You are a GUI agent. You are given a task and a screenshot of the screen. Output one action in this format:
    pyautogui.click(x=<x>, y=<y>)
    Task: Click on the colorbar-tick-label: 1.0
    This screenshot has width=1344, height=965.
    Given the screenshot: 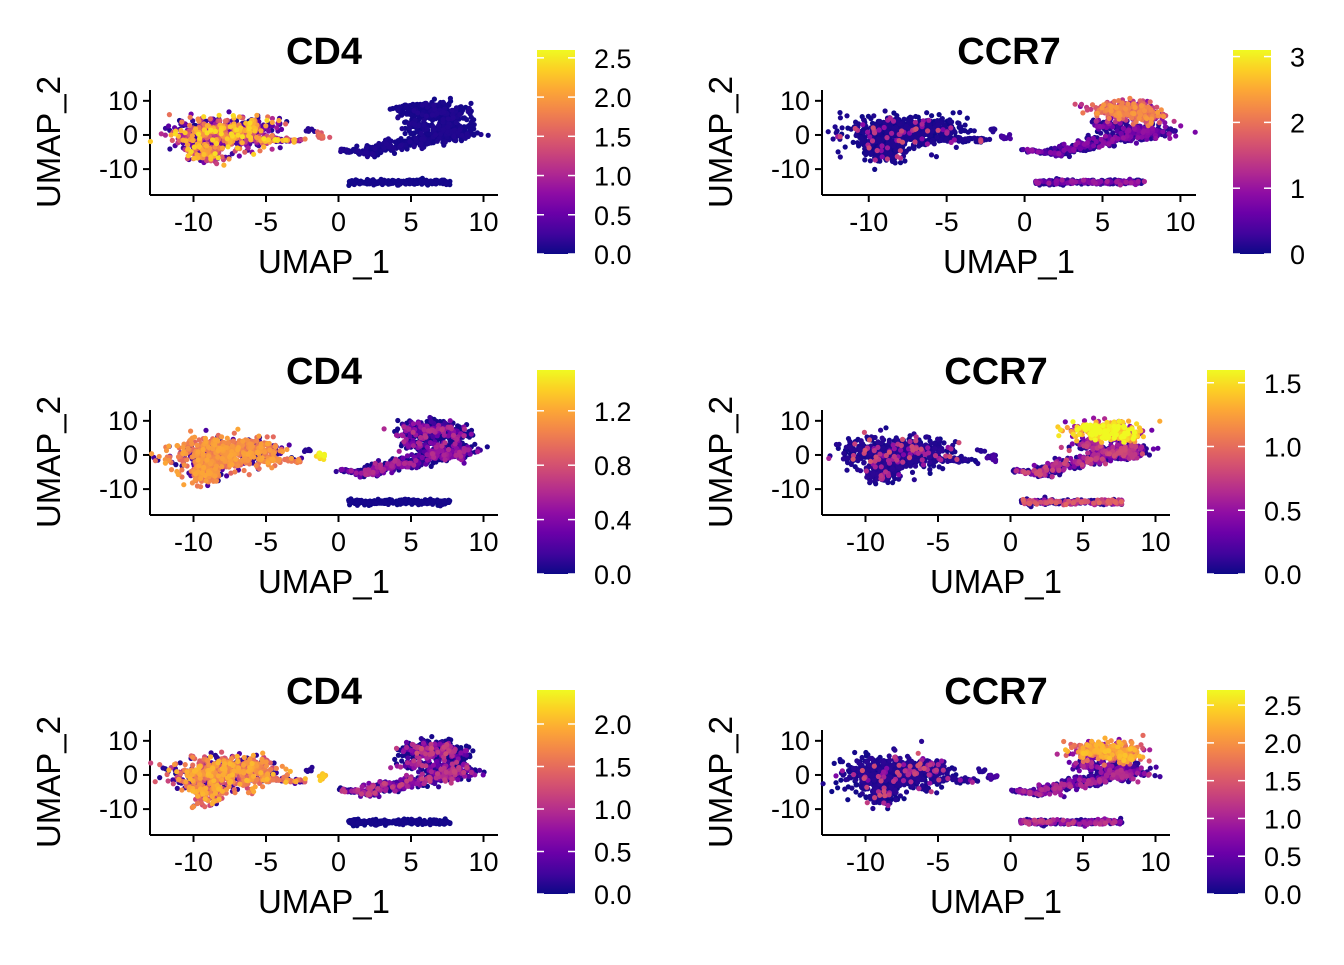 What is the action you would take?
    pyautogui.click(x=613, y=177)
    